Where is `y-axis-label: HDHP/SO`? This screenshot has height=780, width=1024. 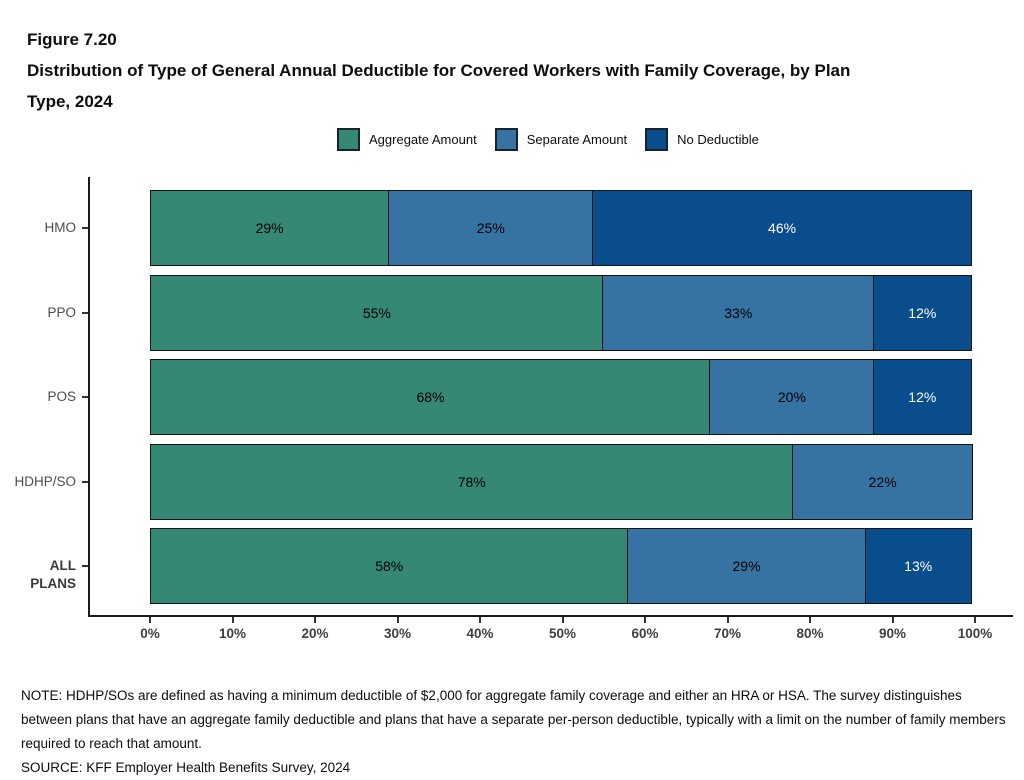 y-axis-label: HDHP/SO is located at coordinates (45, 481).